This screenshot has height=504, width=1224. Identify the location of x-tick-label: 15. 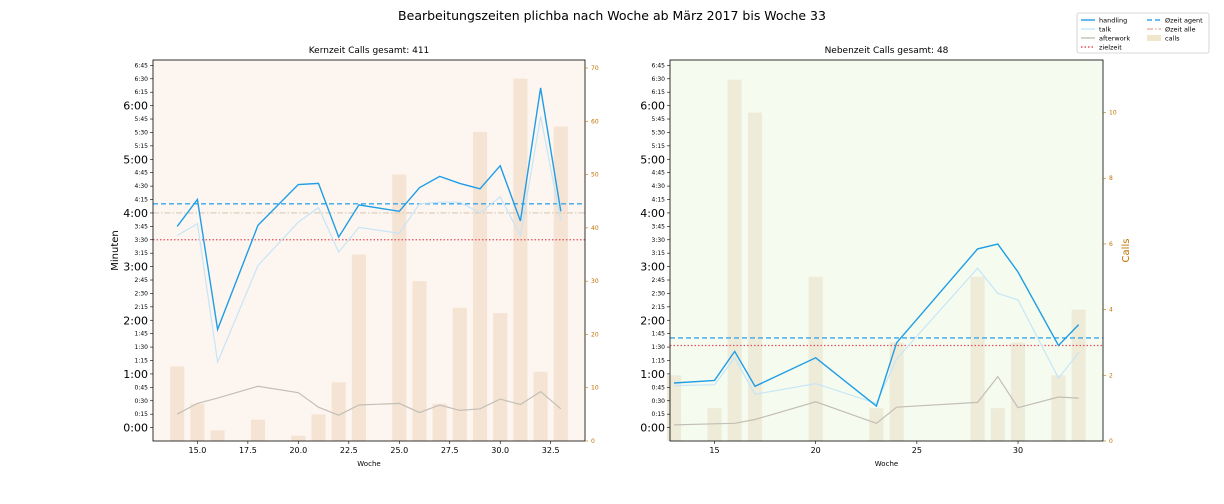
(714, 450).